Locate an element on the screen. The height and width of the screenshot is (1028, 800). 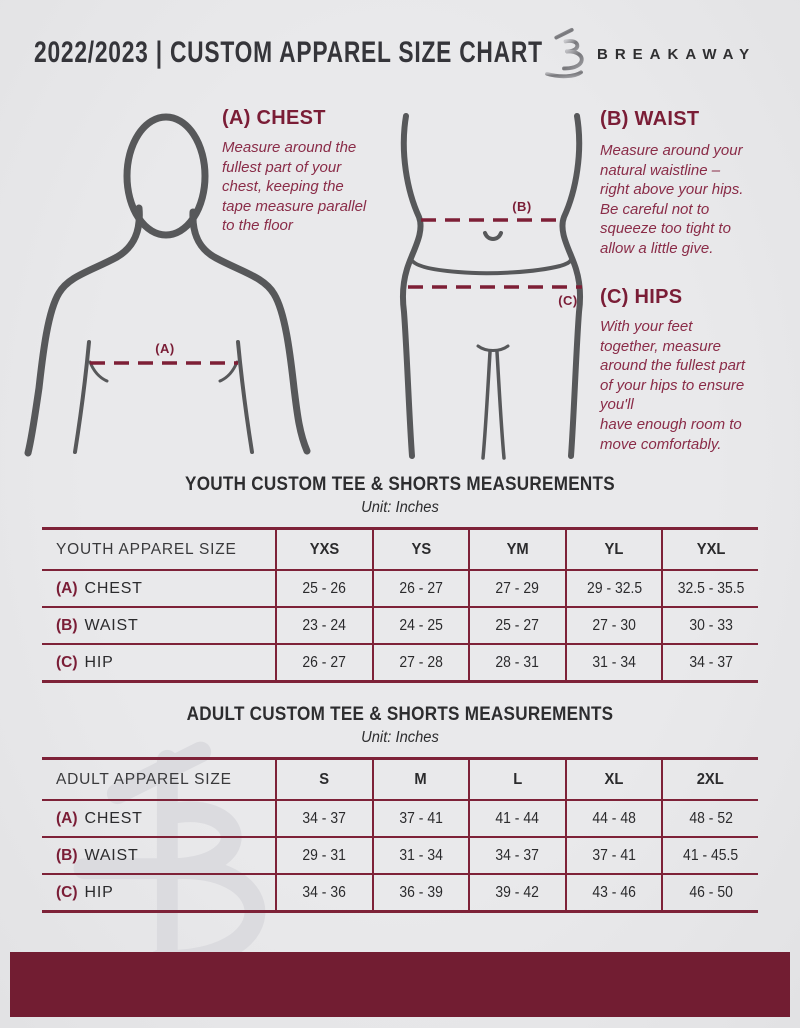
waist-instruction-heading: (B) WAIST is located at coordinates (650, 119).